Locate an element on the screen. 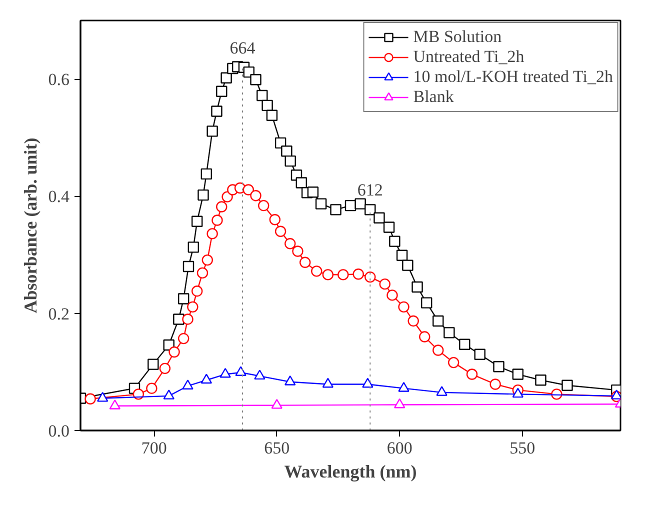 The image size is (657, 508). ref-line-label: 612 is located at coordinates (370, 190).